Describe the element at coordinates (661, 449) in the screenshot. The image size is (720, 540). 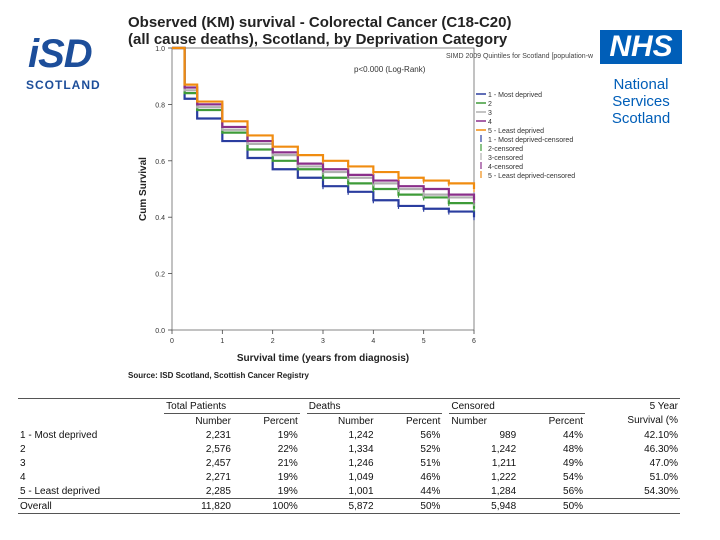
I see `five-year-survival: 46.30%` at that location.